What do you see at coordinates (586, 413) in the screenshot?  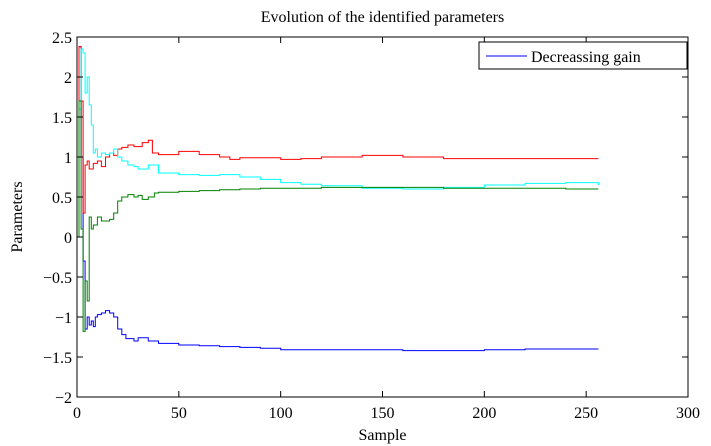 I see `x-tick-label: 250` at bounding box center [586, 413].